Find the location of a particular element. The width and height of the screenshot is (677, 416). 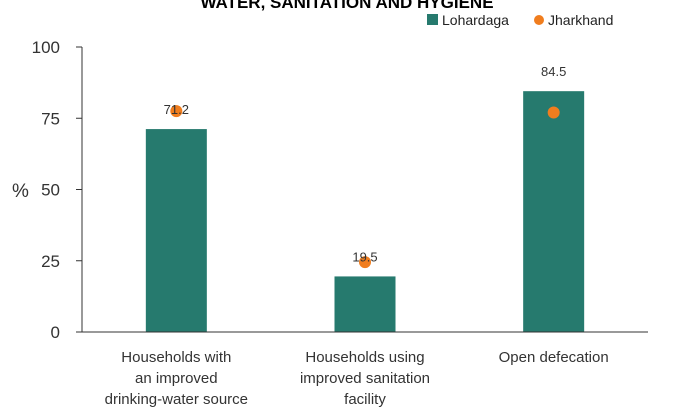

y-axis: 0 25 50 75 100 is located at coordinates (57, 190).